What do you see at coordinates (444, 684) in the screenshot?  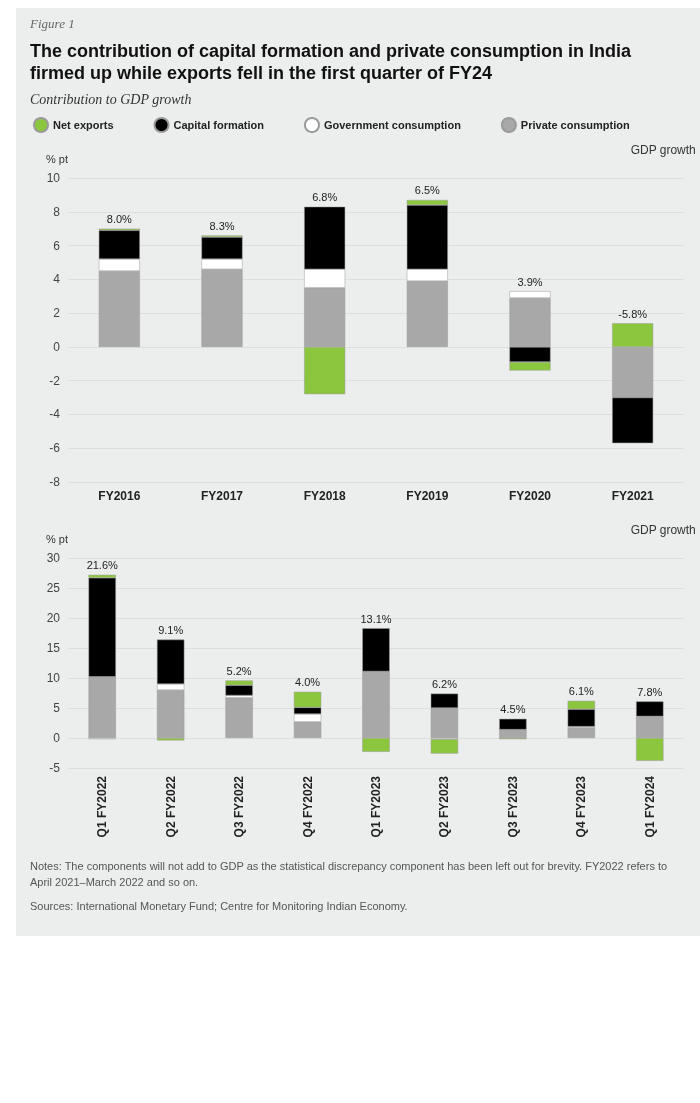 I see `annotation: 6.2%` at bounding box center [444, 684].